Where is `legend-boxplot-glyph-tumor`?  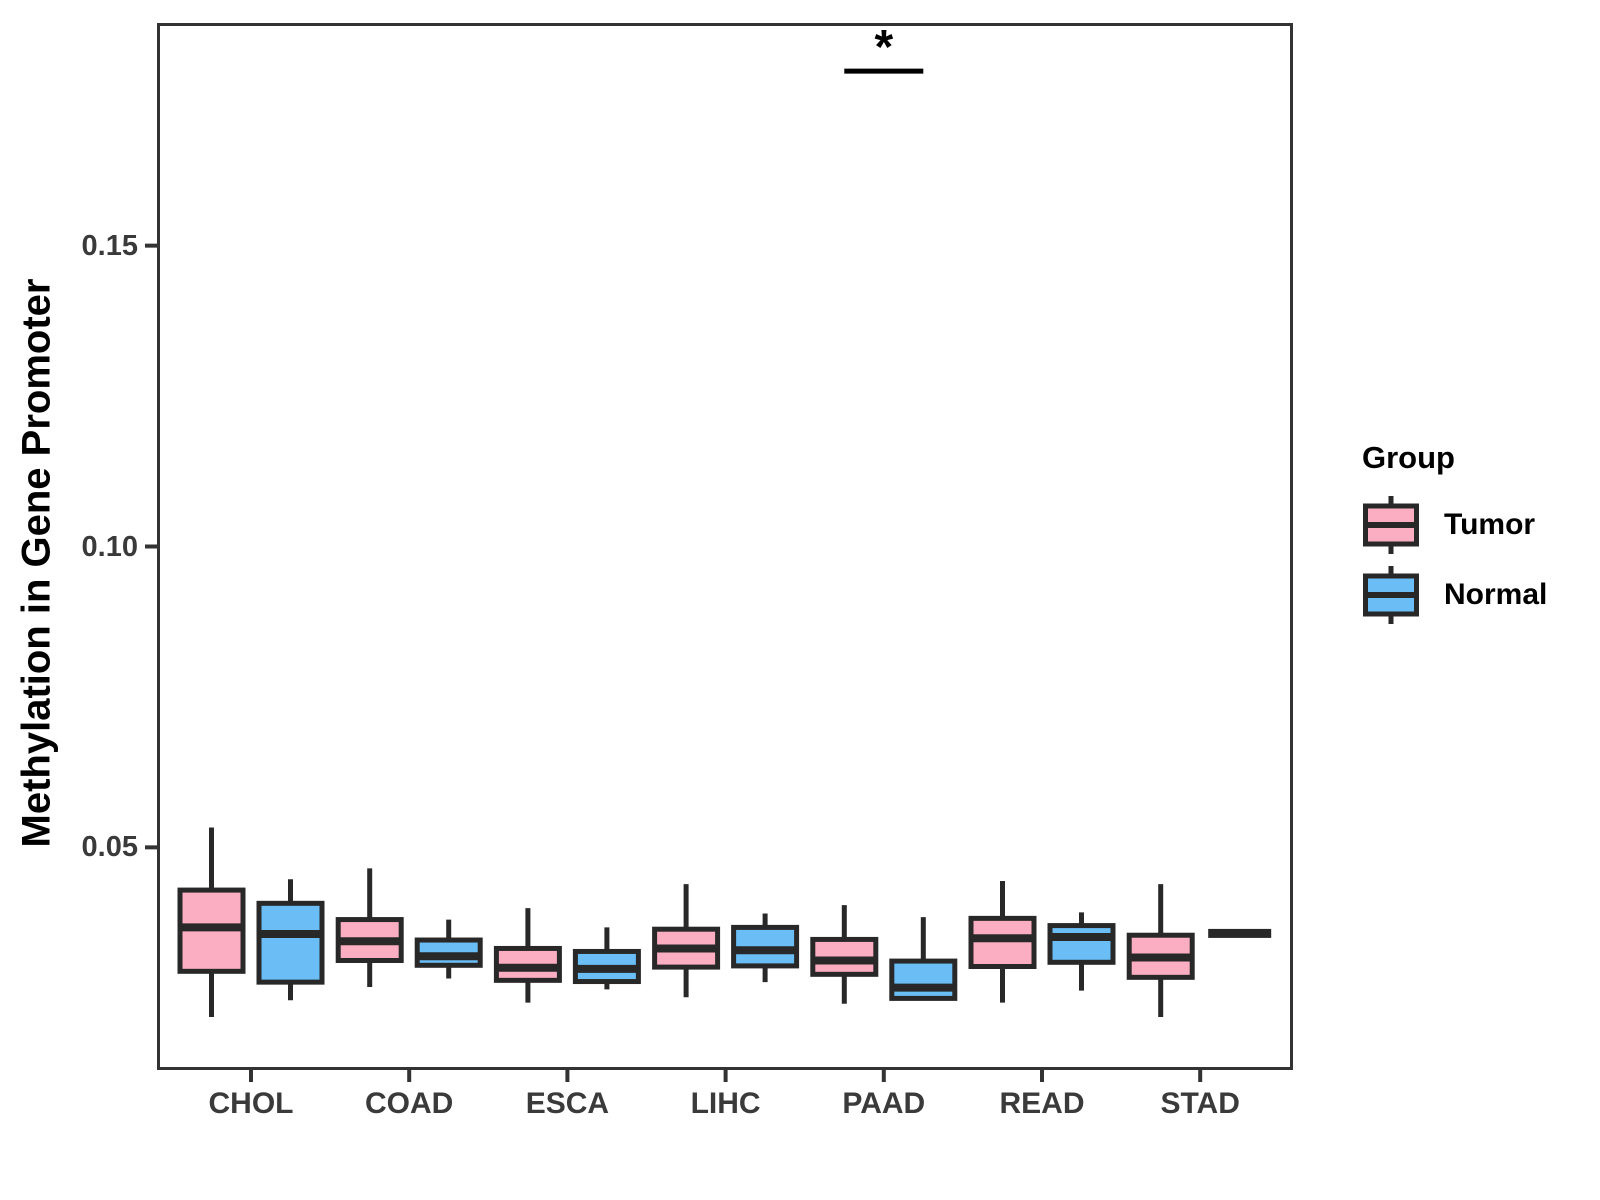 legend-boxplot-glyph-tumor is located at coordinates (1391, 525).